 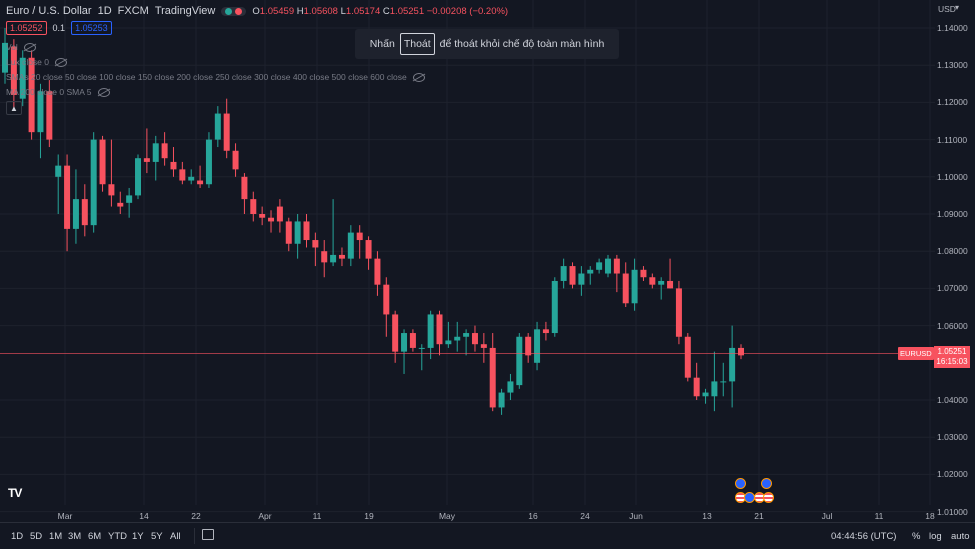 What do you see at coordinates (91, 28) in the screenshot?
I see `buy-button: 1.05253` at bounding box center [91, 28].